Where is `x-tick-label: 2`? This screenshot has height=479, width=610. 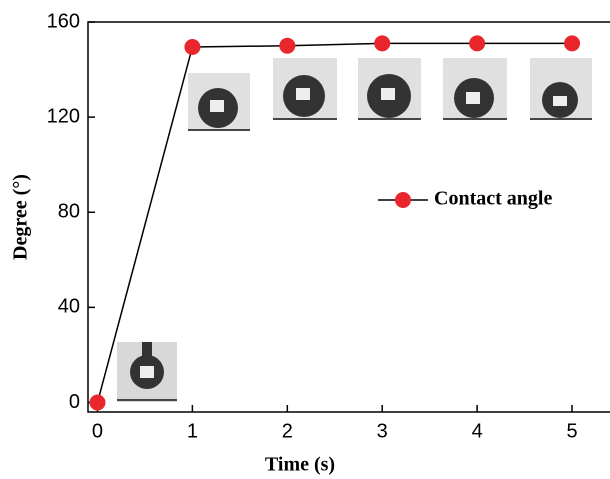 x-tick-label: 2 is located at coordinates (287, 431).